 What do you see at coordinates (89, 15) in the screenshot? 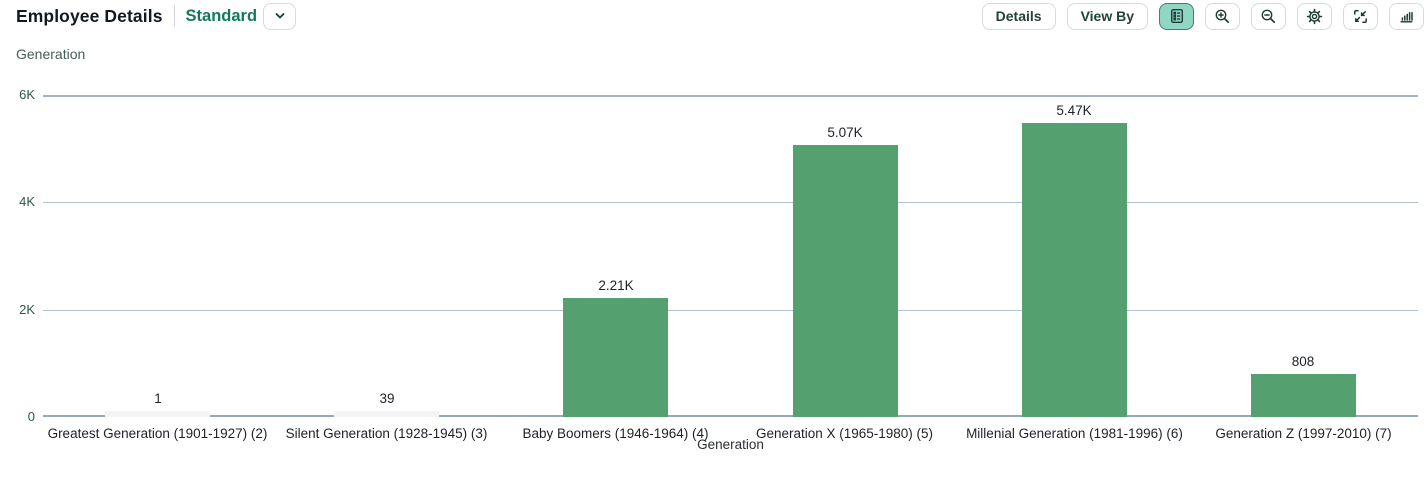
I see `page-title: Employee Details` at bounding box center [89, 15].